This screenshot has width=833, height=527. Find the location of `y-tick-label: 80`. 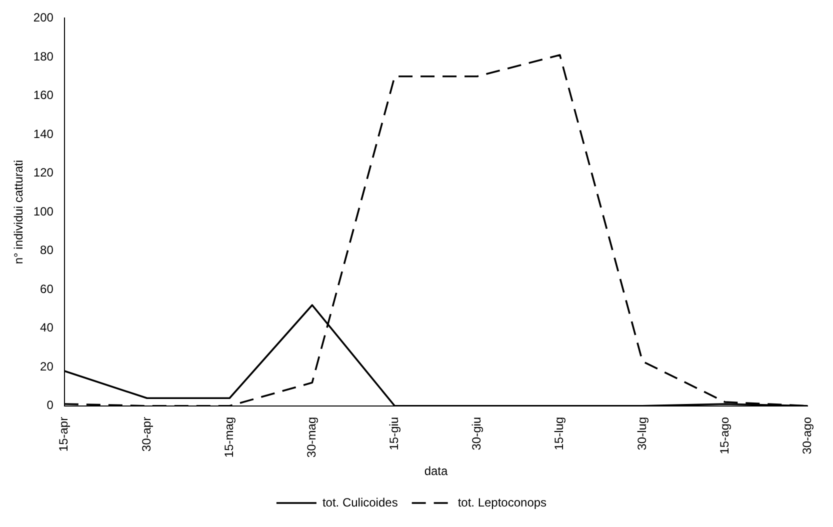

y-tick-label: 80 is located at coordinates (47, 250).